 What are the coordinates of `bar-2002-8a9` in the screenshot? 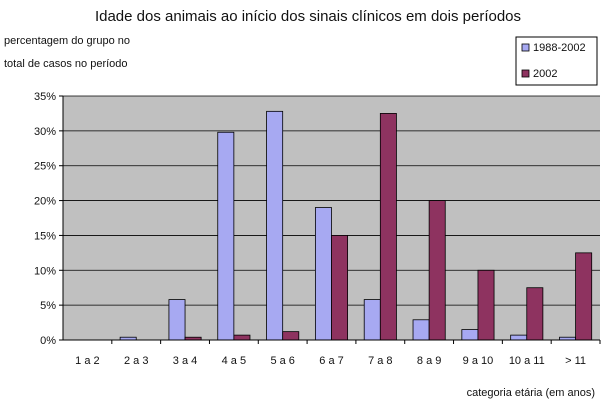 It's located at (437, 270).